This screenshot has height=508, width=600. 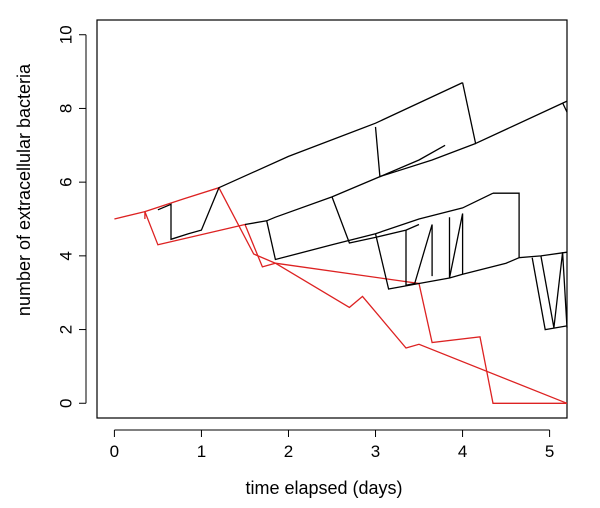 I want to click on x-tick-label: 1, so click(x=201, y=451).